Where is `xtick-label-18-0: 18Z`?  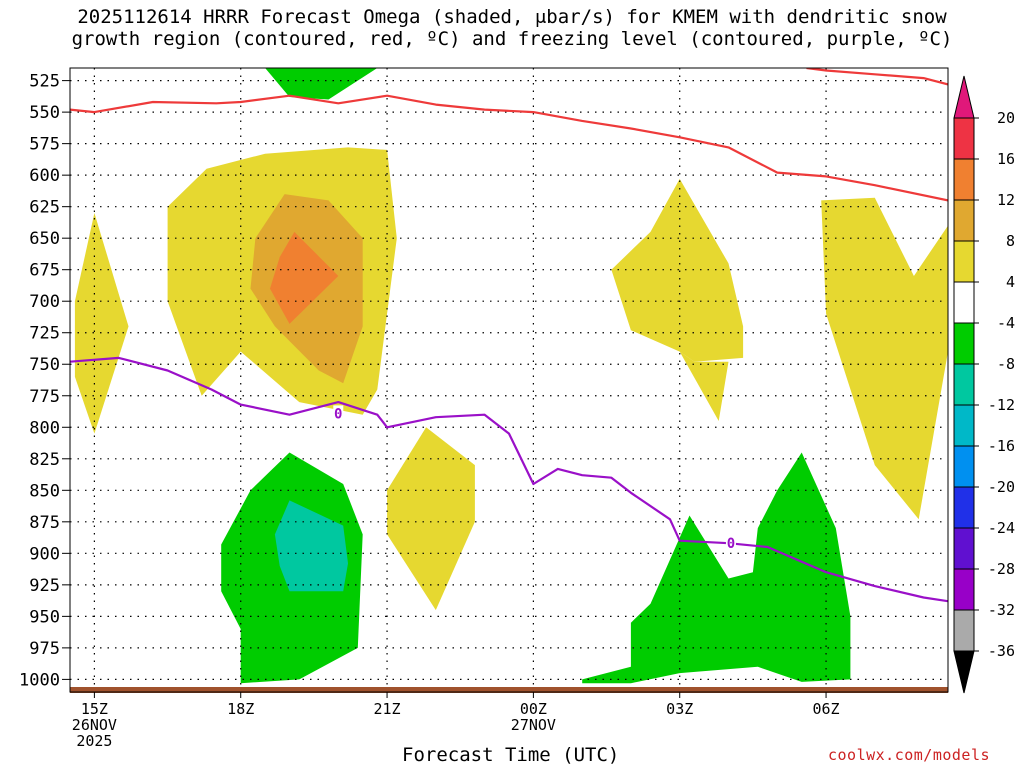
xtick-label-18-0: 18Z is located at coordinates (240, 709).